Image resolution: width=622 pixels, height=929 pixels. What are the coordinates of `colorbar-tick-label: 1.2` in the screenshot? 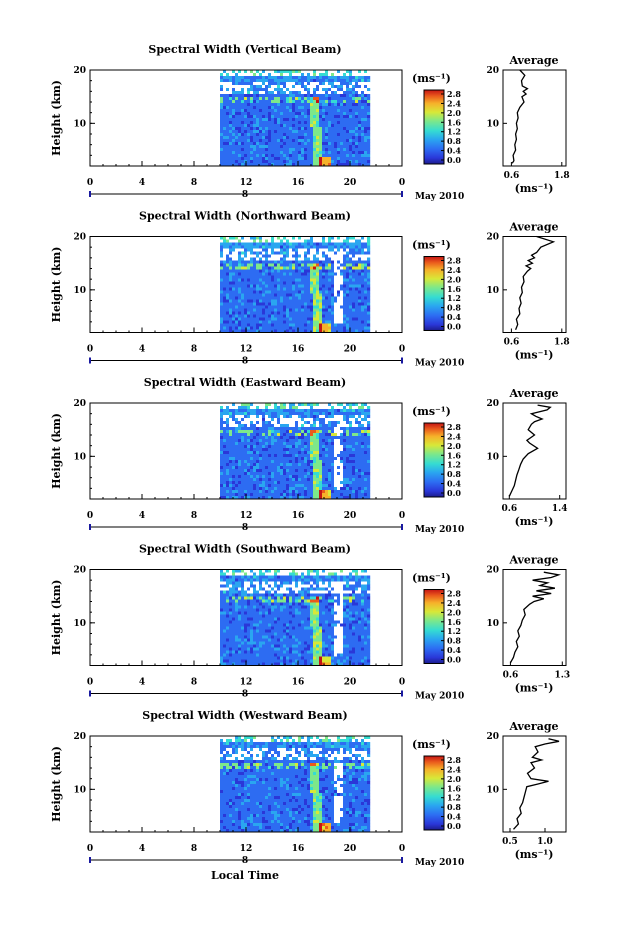 It's located at (454, 298).